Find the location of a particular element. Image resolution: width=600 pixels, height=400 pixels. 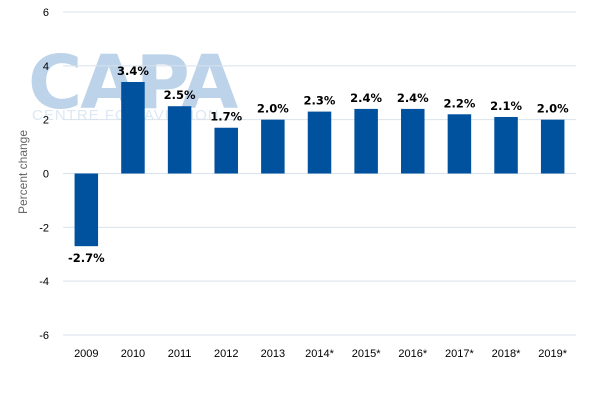

y-tick-label: 4 is located at coordinates (46, 67).